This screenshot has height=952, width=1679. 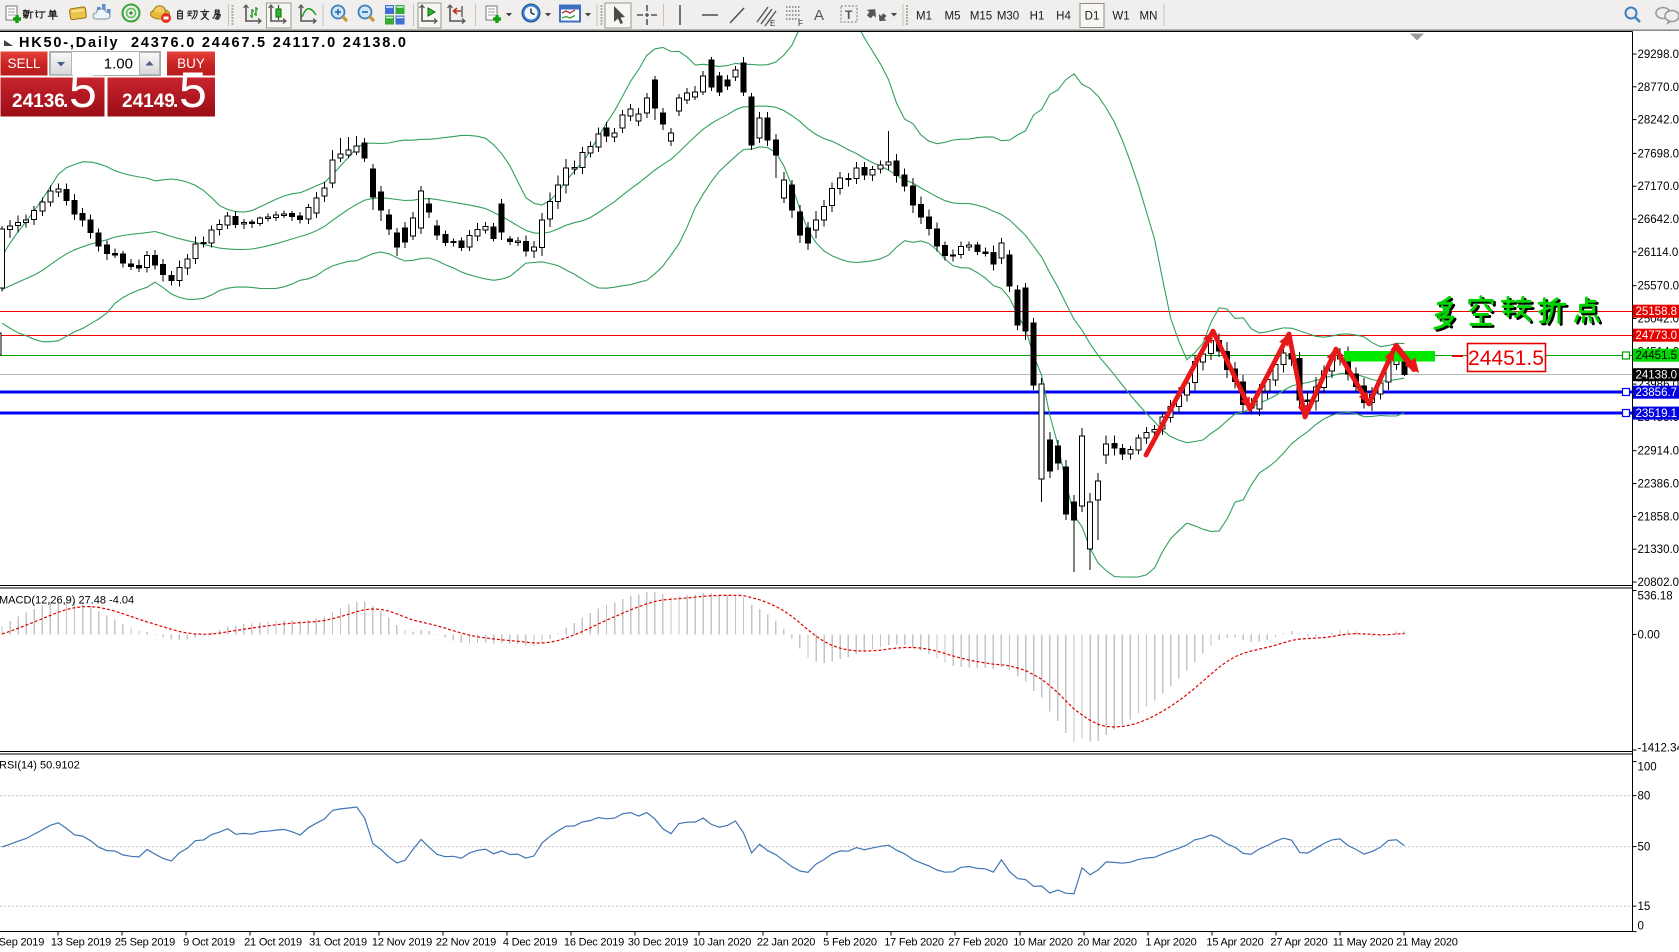 I want to click on svg-text: 25158.8, so click(x=1657, y=312).